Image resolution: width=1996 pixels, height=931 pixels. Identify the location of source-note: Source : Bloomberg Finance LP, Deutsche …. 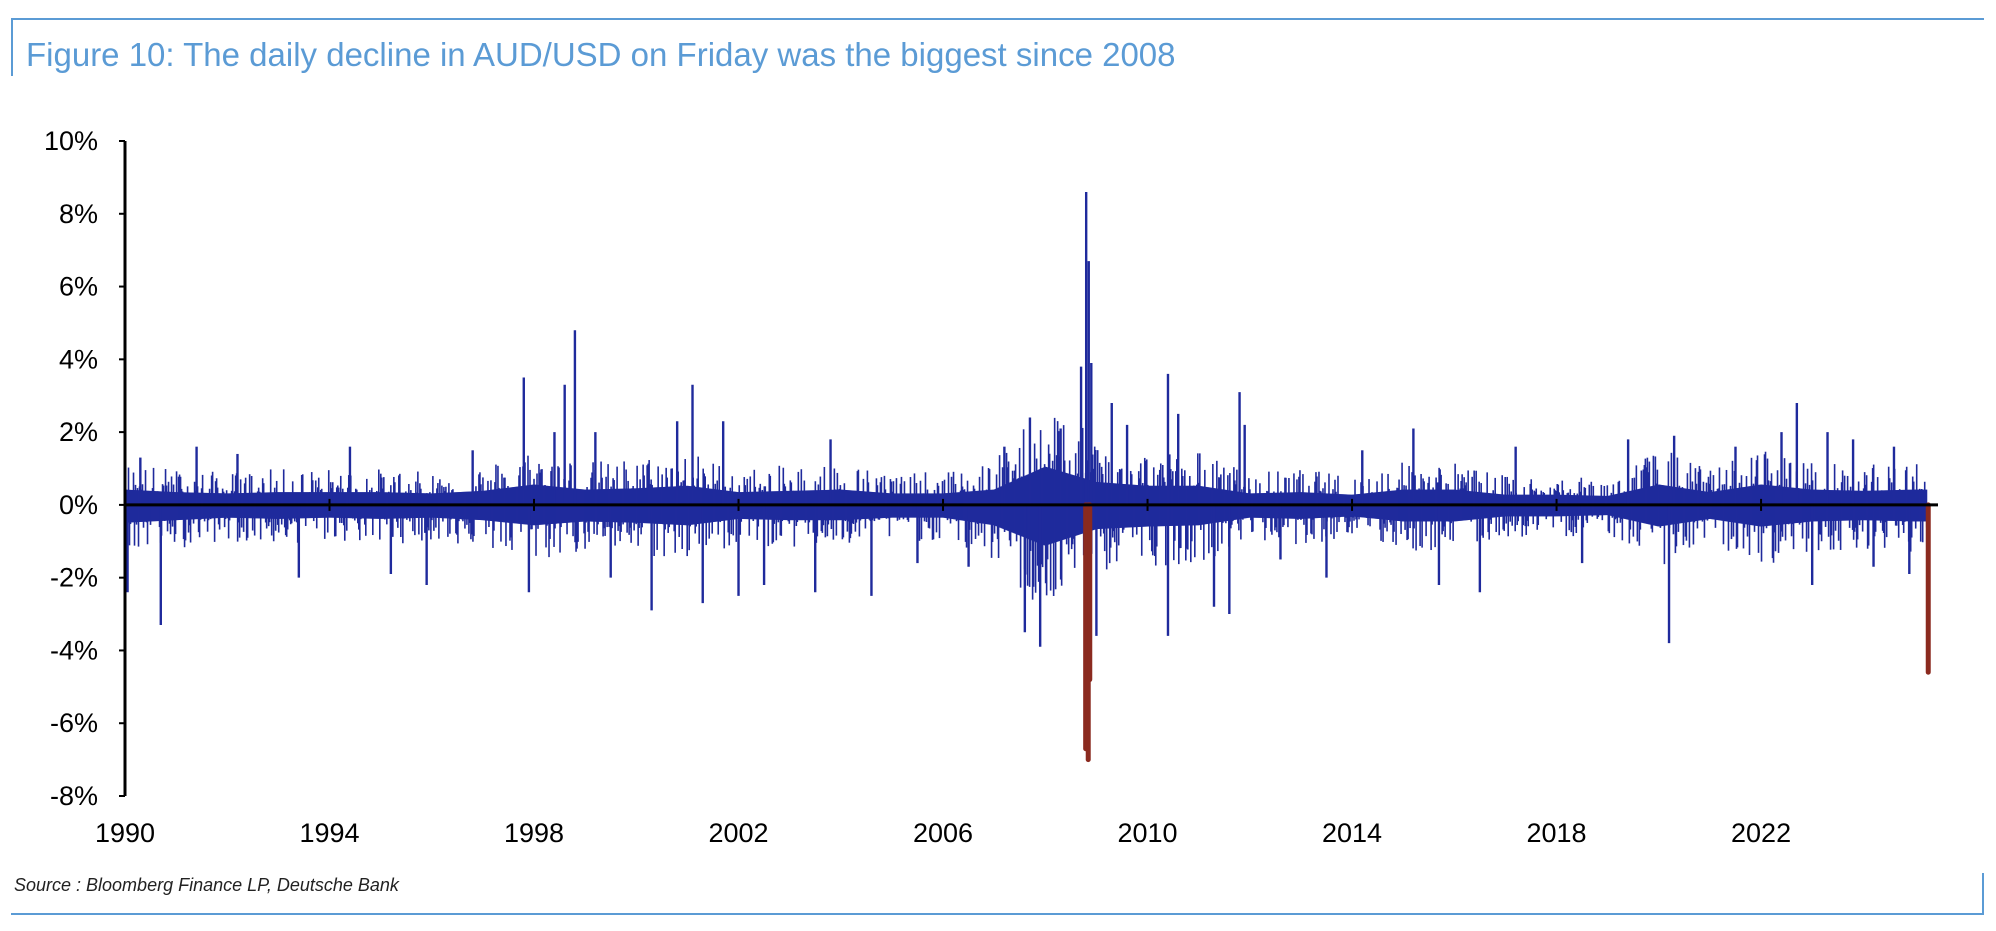
(206, 885).